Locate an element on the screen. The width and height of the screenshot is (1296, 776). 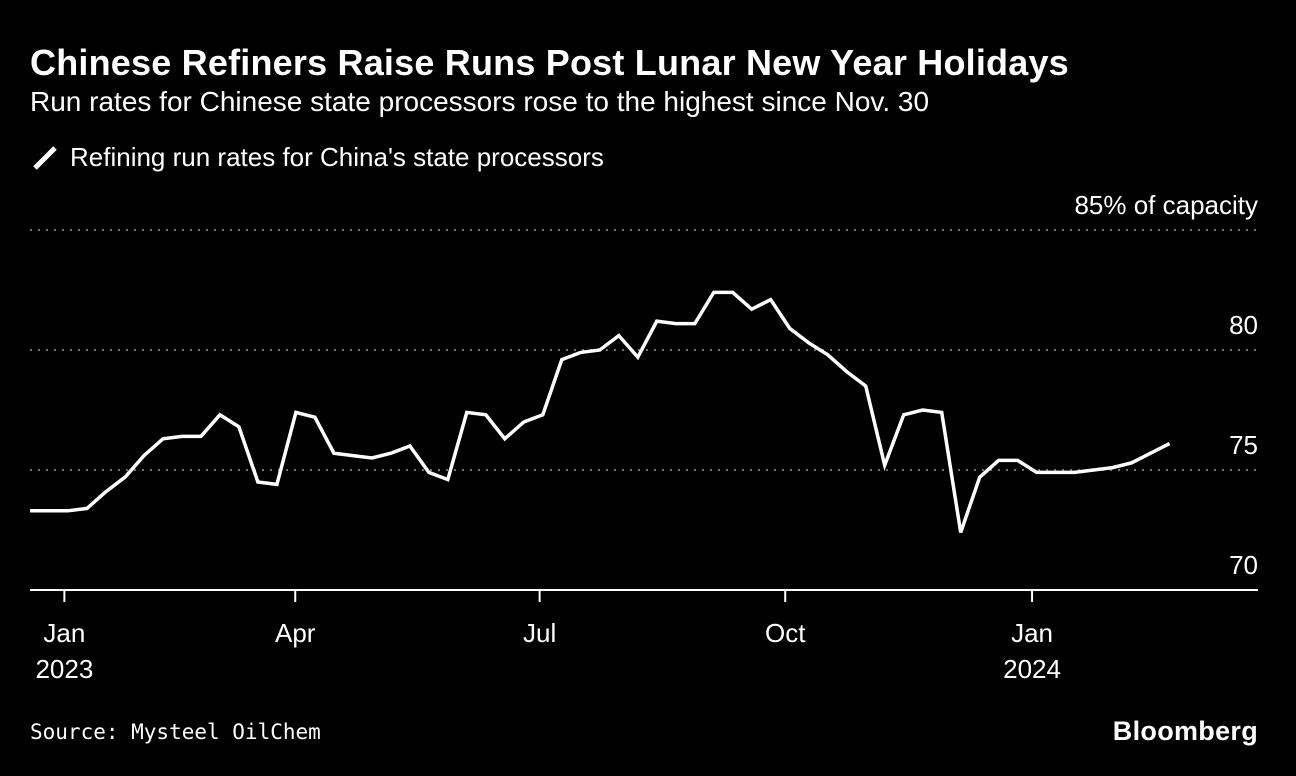
x-tick-label-Oct: Oct is located at coordinates (785, 633).